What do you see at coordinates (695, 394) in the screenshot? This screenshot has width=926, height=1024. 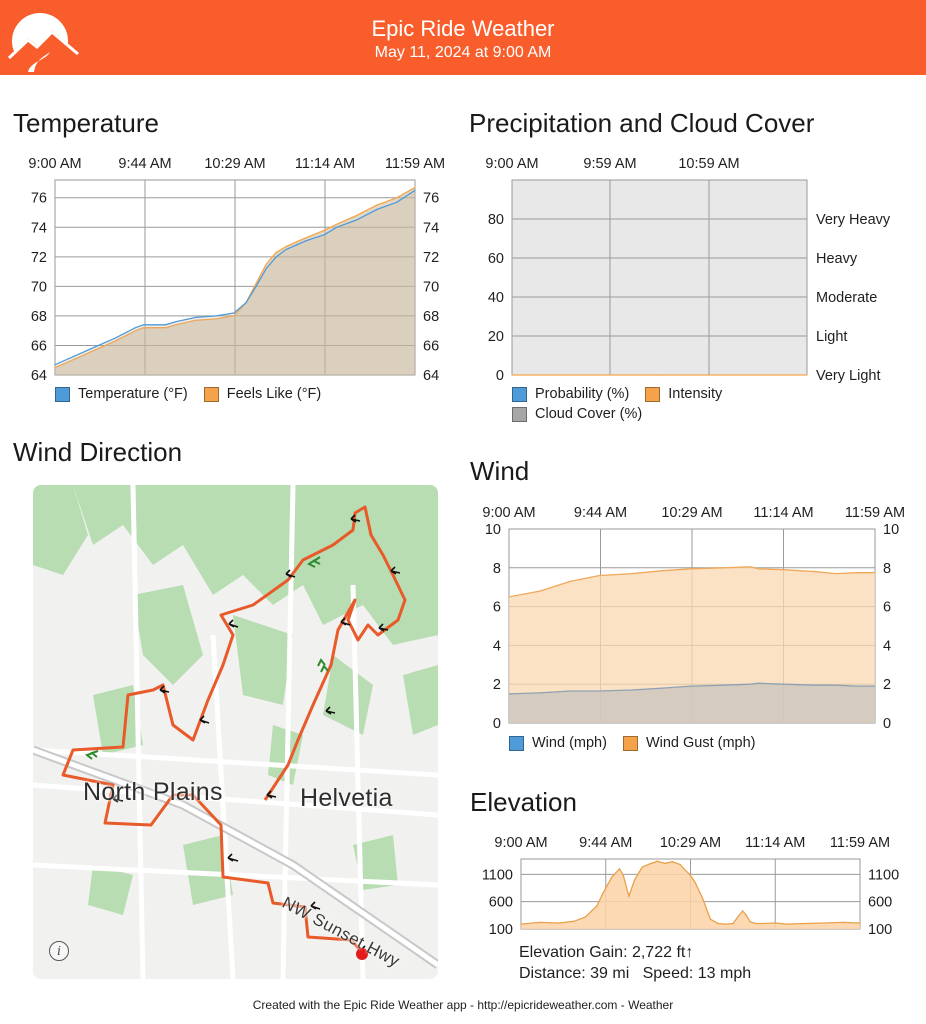 I see `legend-intensity-label: Intensity` at bounding box center [695, 394].